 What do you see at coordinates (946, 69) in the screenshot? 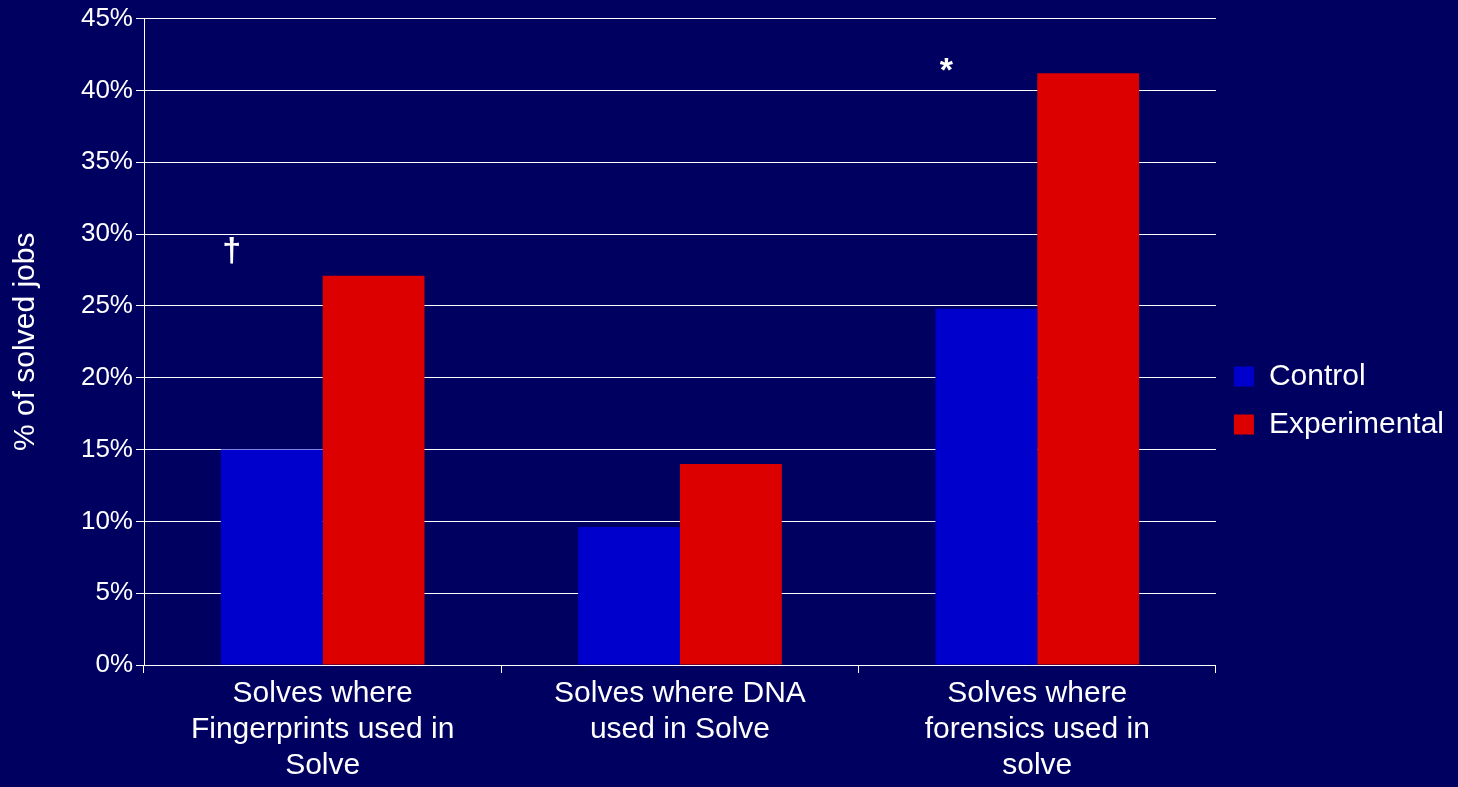
I see `annotation: *` at bounding box center [946, 69].